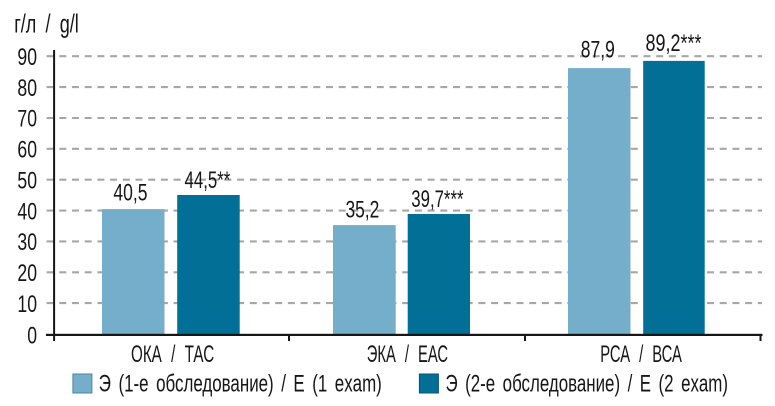  Describe the element at coordinates (587, 384) in the screenshot. I see `svg-text:Э (2-е обследование) / Е (2 ex: Э (2-е обследование) / Е (2 exam)` at that location.